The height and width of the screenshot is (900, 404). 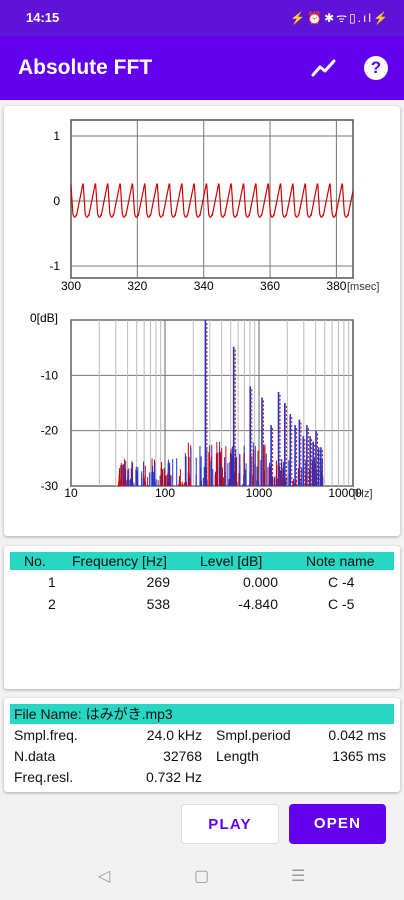 I want to click on file-name: File Name: はみがき.mp3, so click(x=202, y=714).